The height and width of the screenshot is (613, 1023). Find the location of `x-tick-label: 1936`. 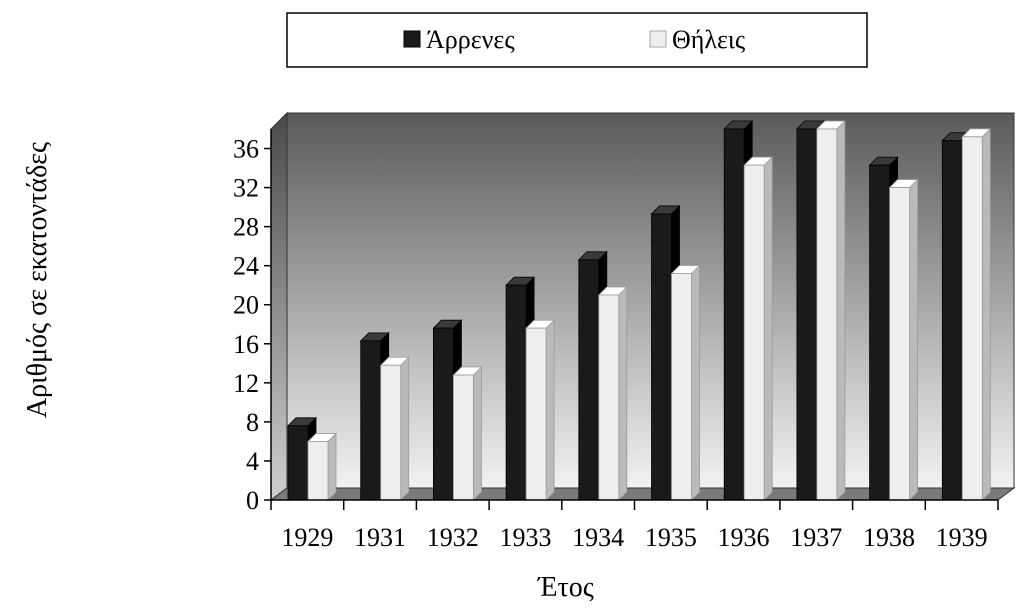

x-tick-label: 1936 is located at coordinates (744, 537).